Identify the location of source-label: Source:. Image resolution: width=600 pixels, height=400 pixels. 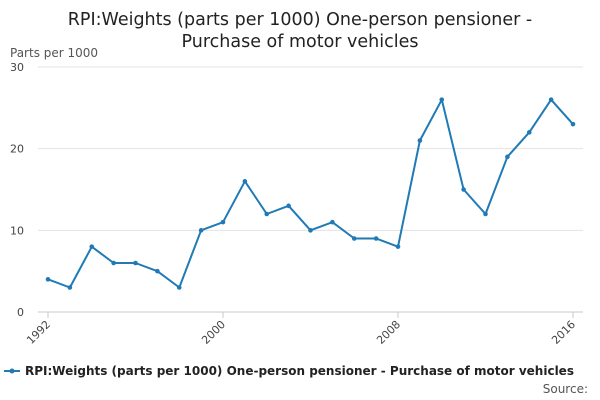
(565, 389).